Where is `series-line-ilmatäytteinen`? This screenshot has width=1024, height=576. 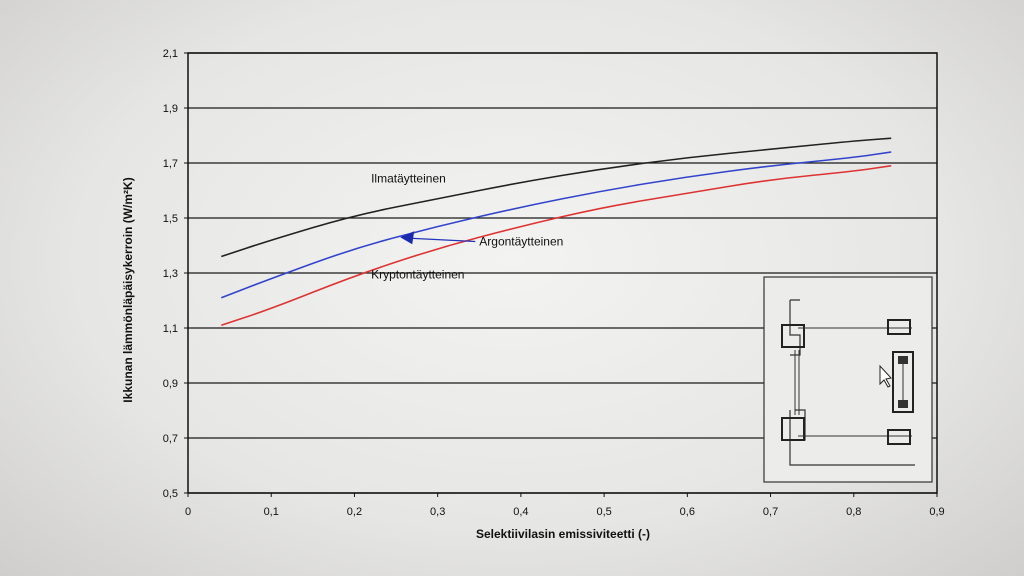
series-line-ilmatäytteinen is located at coordinates (556, 197).